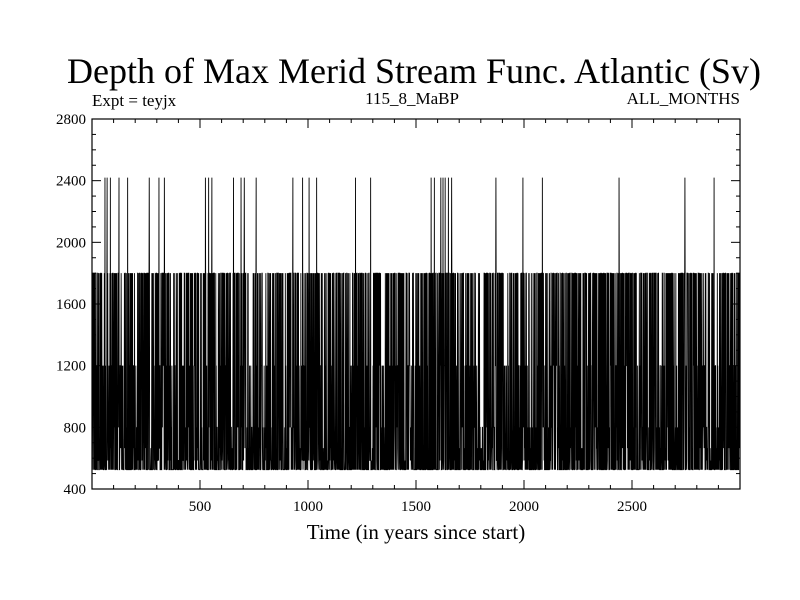 The width and height of the screenshot is (800, 600). I want to click on x-axis-tick-labels: 500 1000 1500 2000 2500, so click(418, 507).